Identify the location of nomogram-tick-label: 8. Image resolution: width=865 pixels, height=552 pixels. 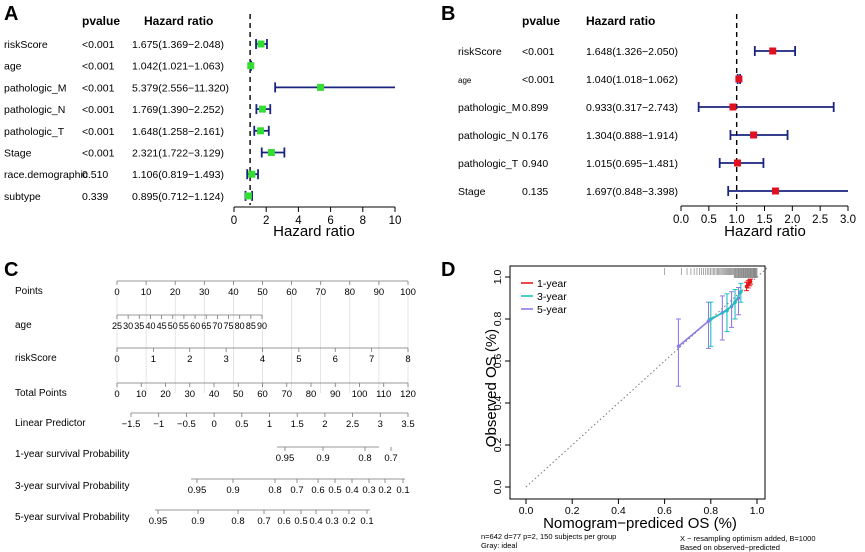
(407, 359).